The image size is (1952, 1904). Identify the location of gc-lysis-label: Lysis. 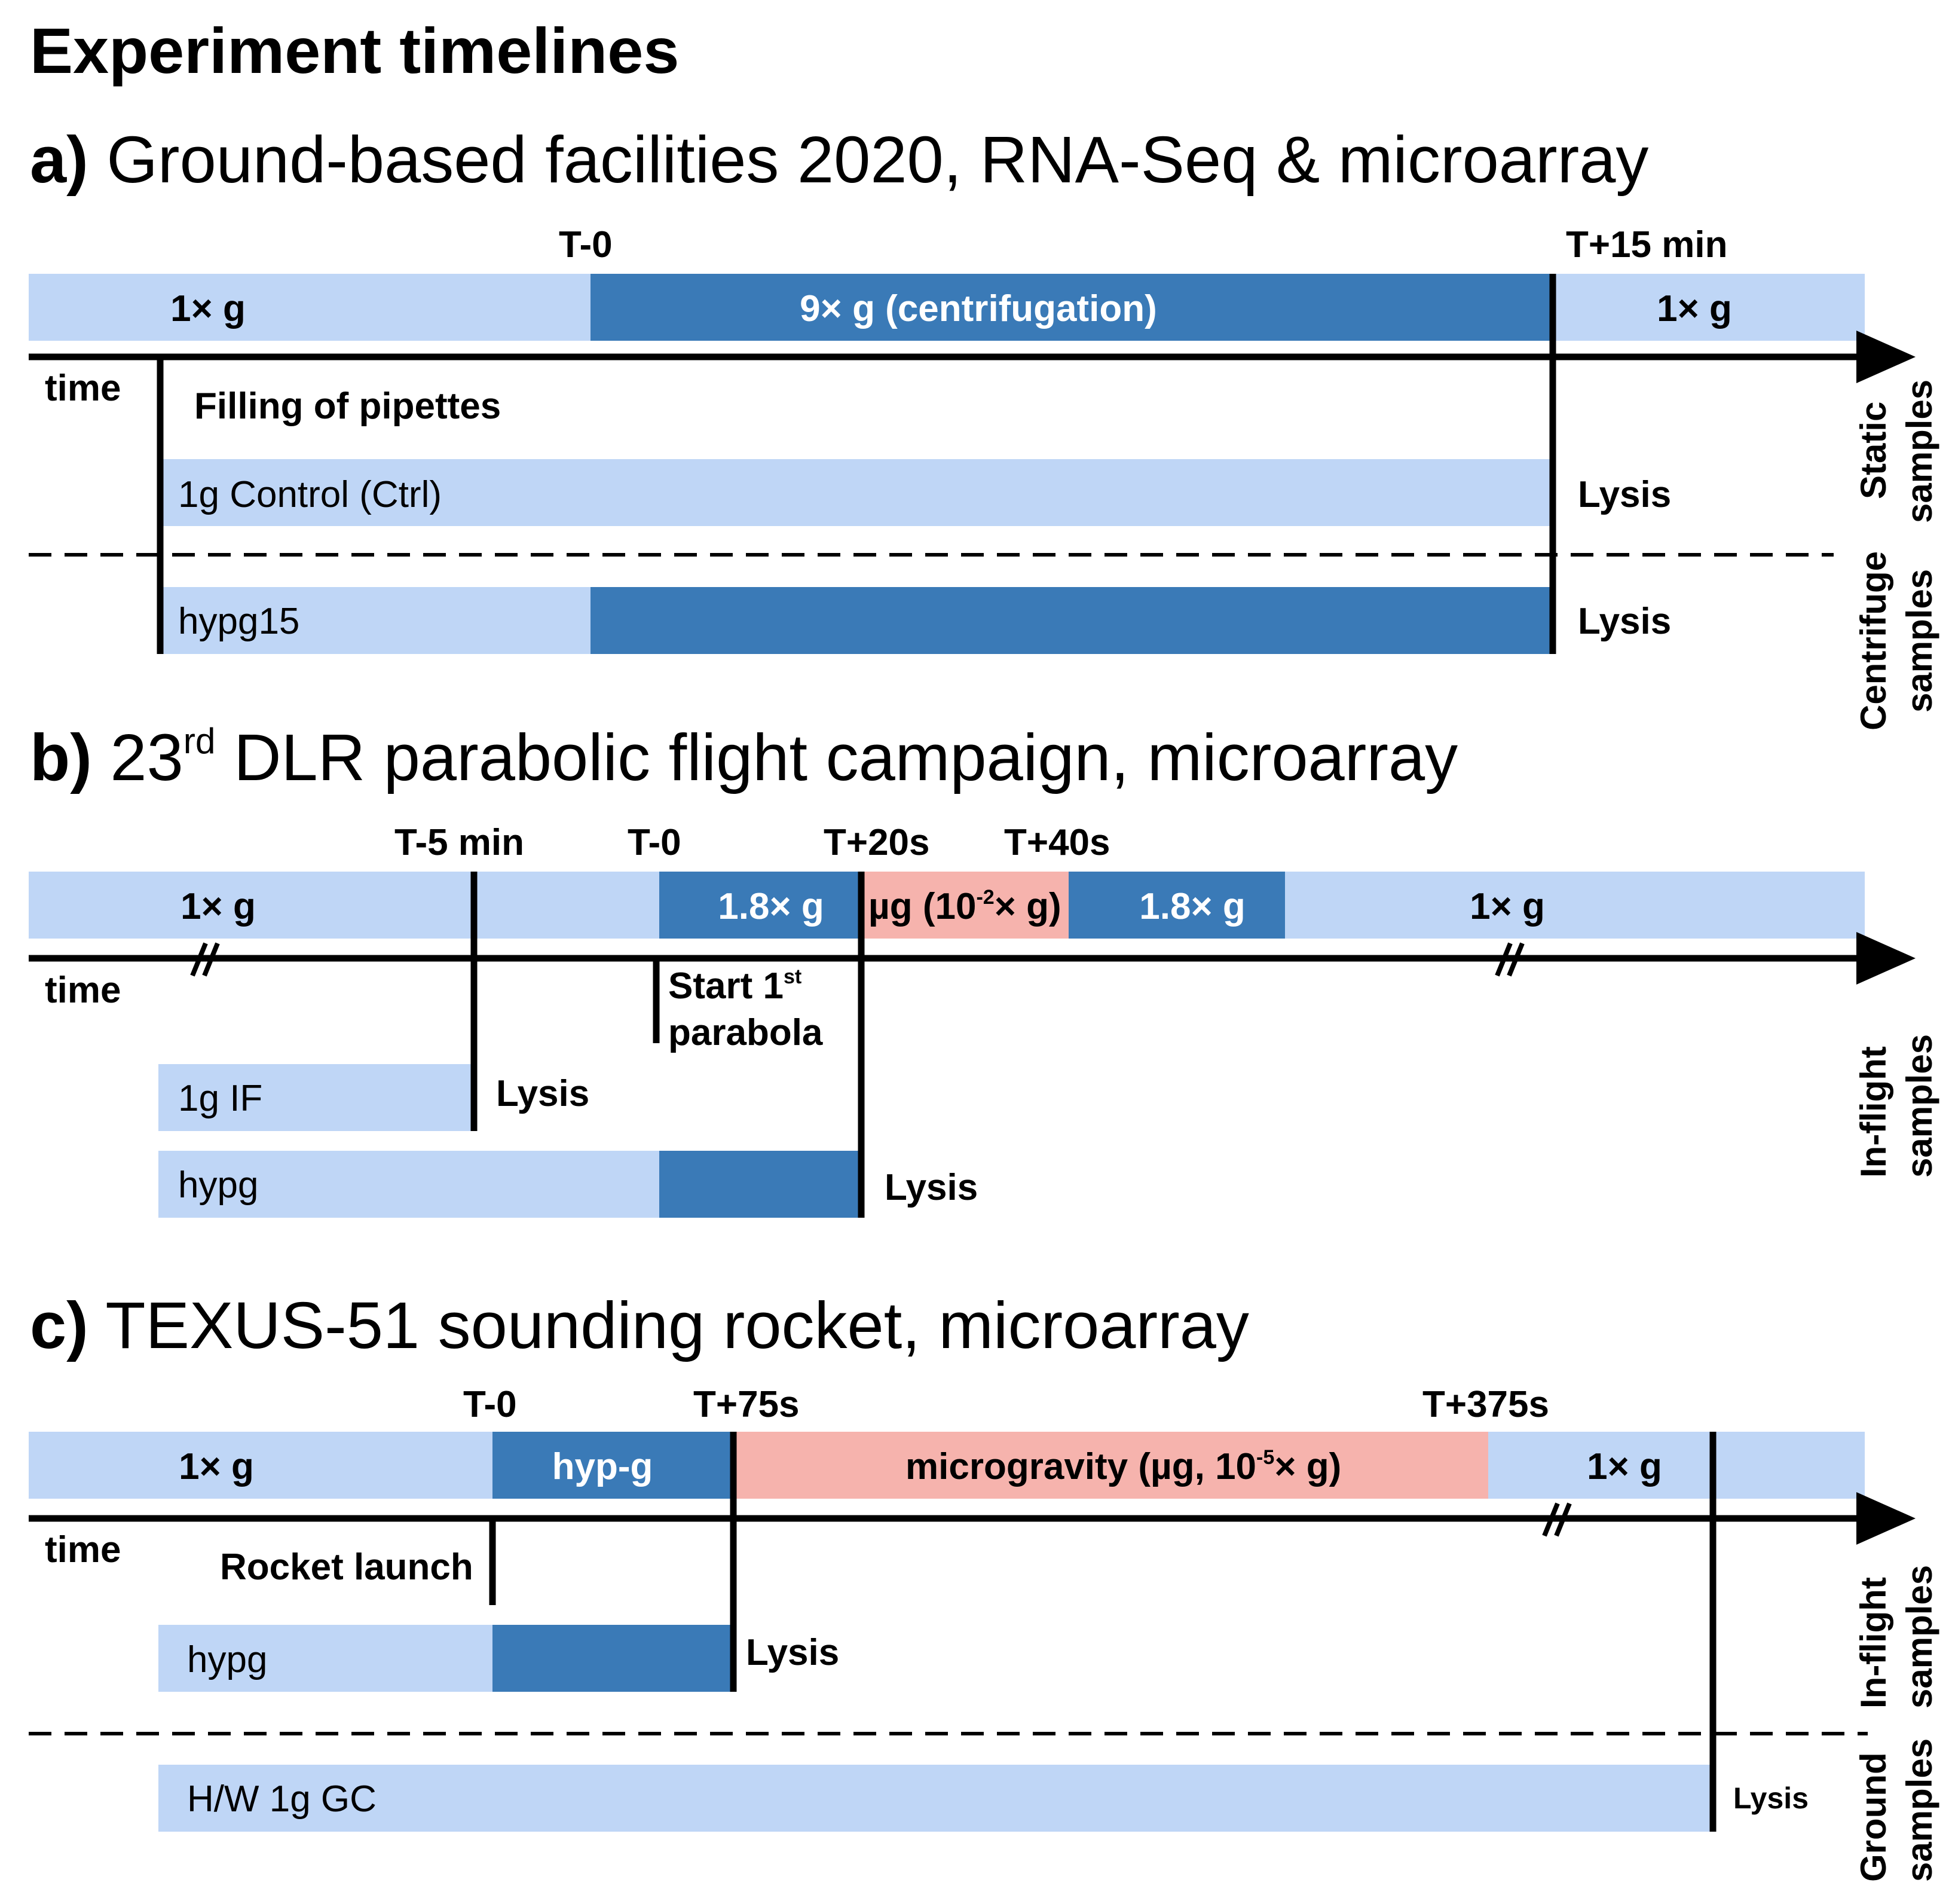
(1771, 1798).